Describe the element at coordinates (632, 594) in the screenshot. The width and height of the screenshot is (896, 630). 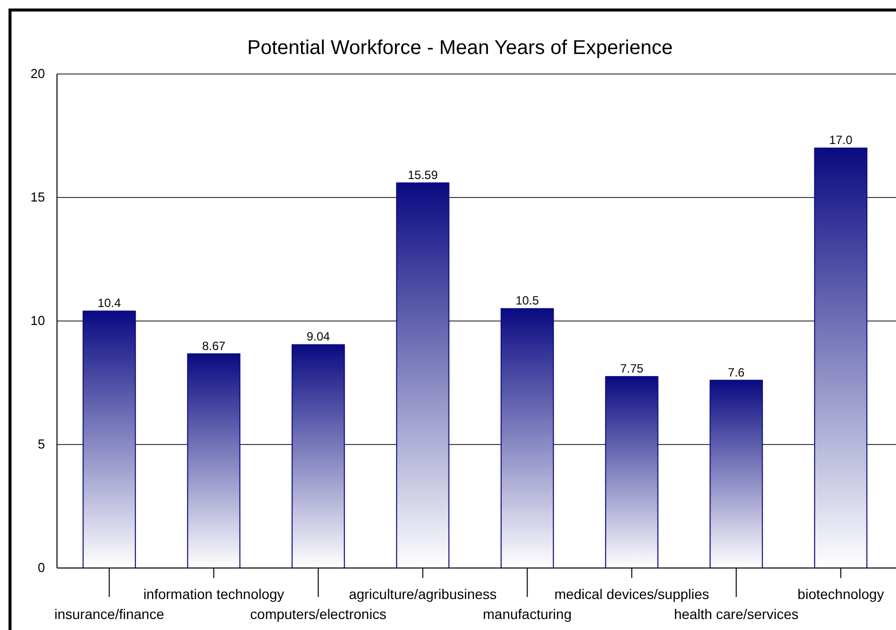
I see `x-tick-label: medical devices/supplies` at that location.